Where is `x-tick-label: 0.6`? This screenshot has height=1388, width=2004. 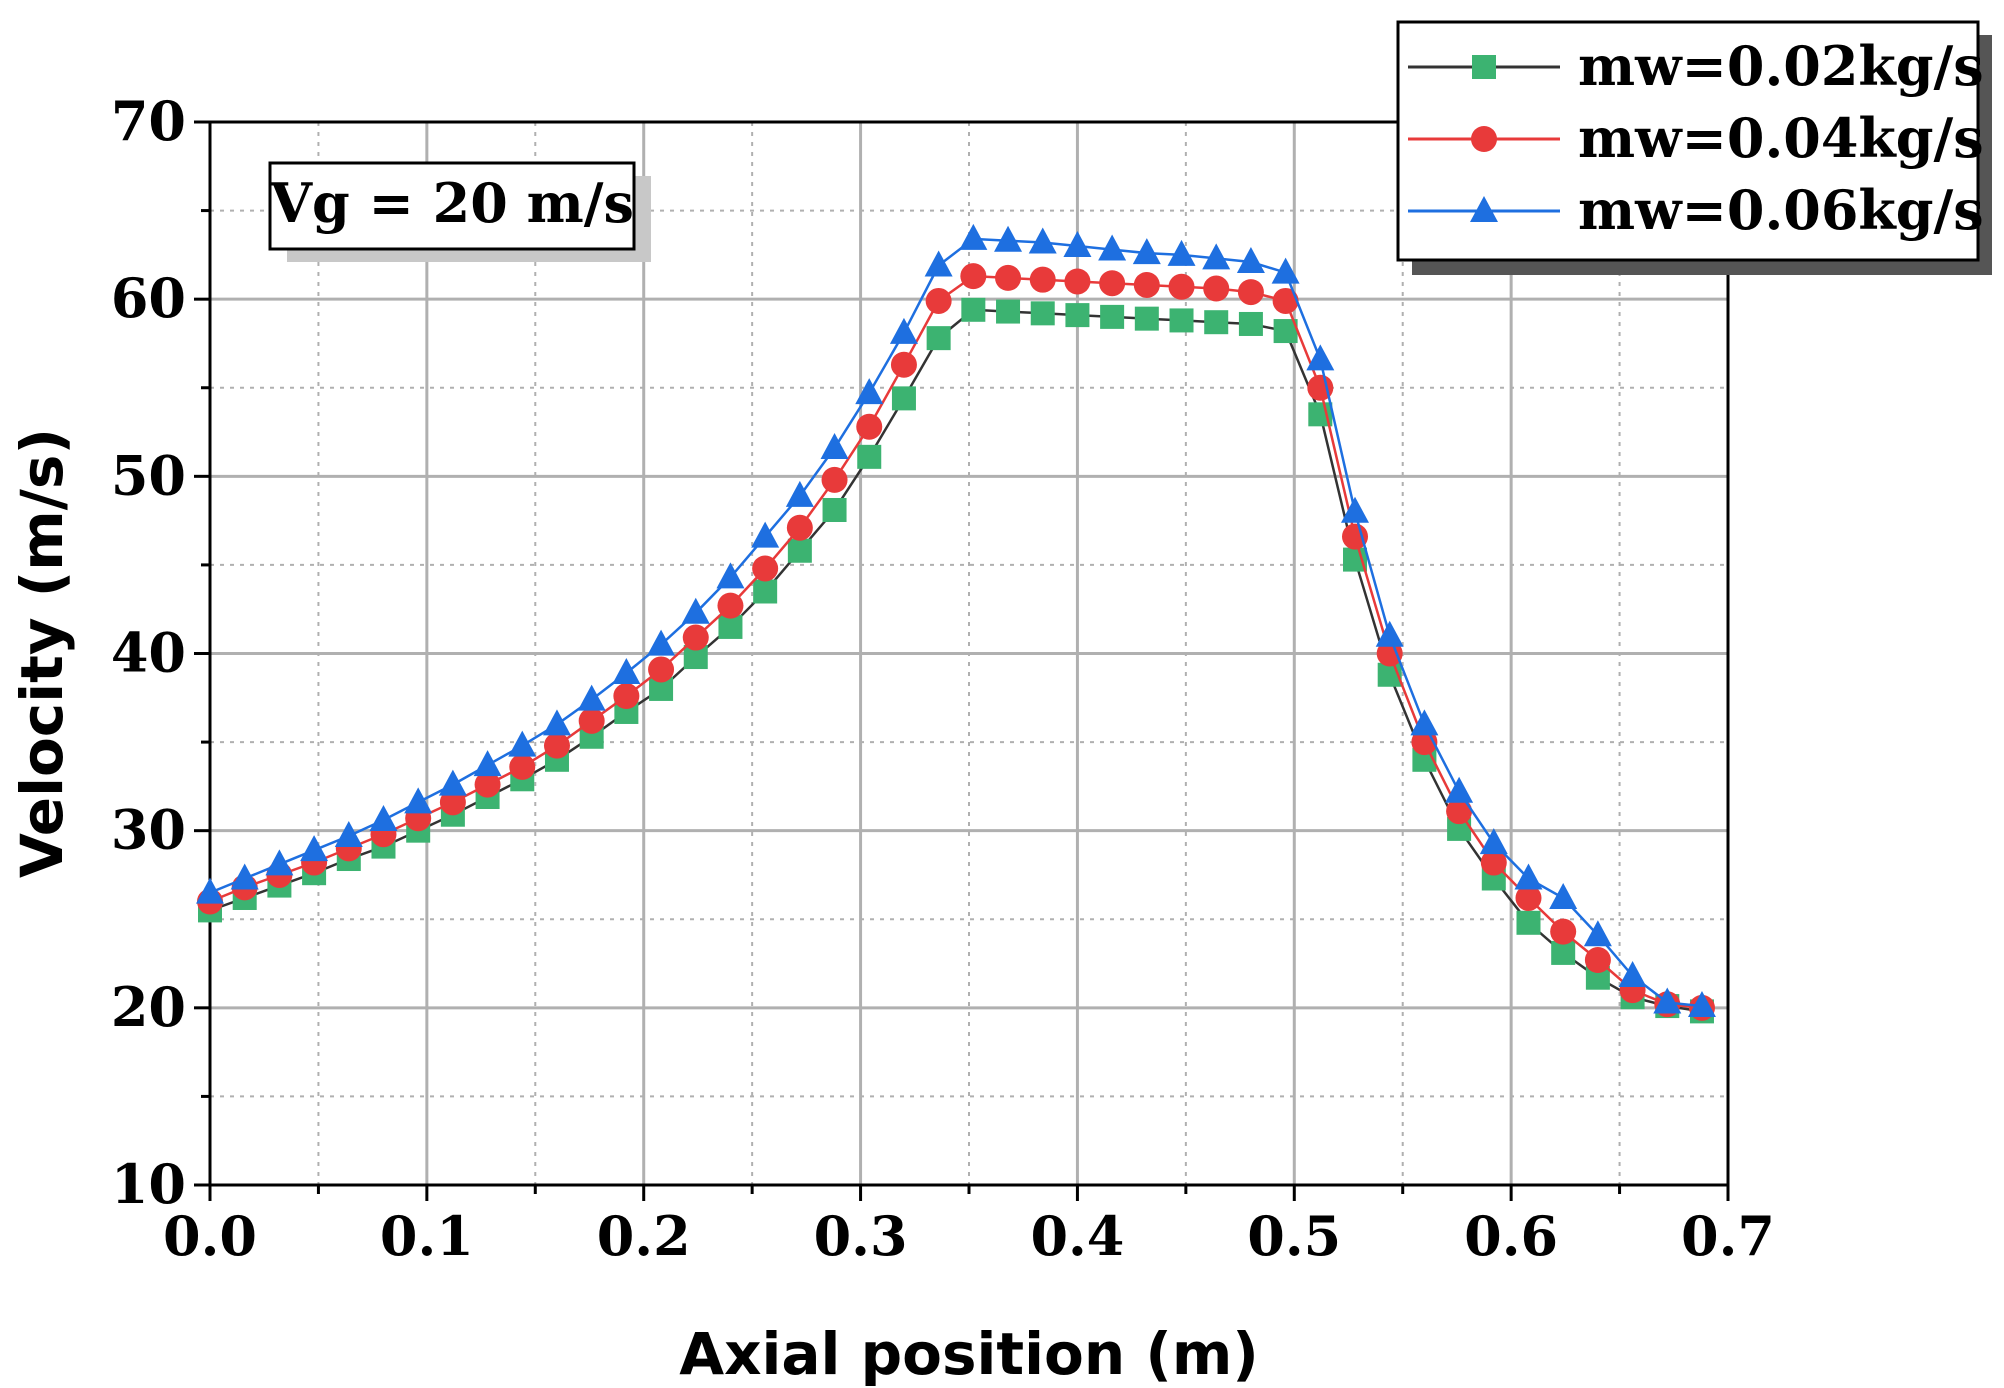 x-tick-label: 0.6 is located at coordinates (1511, 1236).